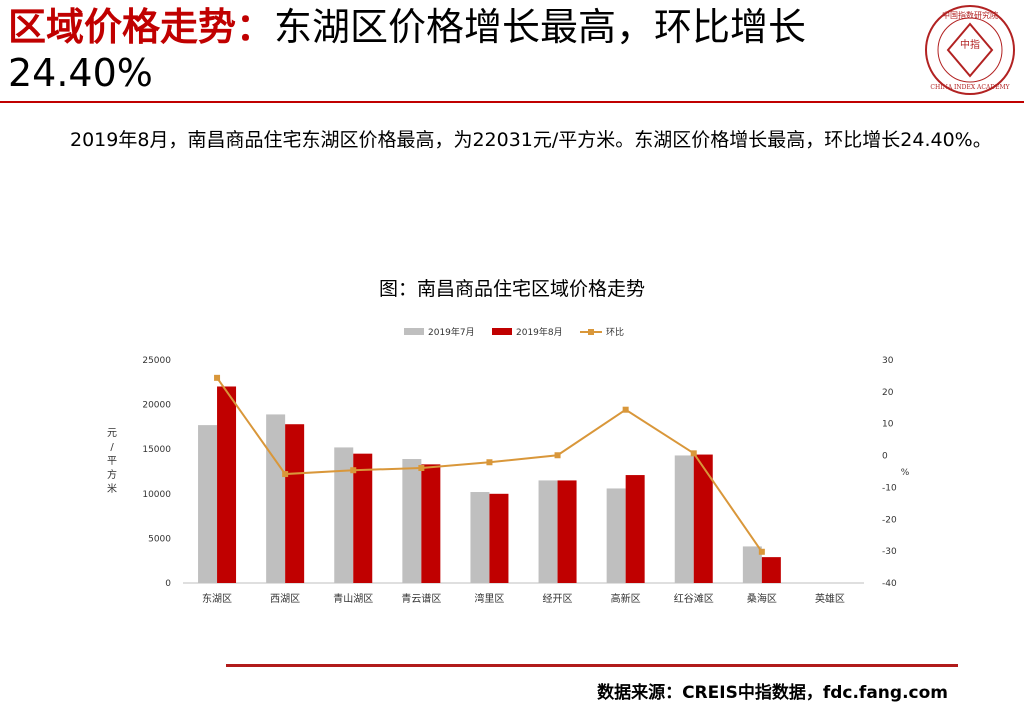  I want to click on y-left-axis-label: /, so click(112, 447).